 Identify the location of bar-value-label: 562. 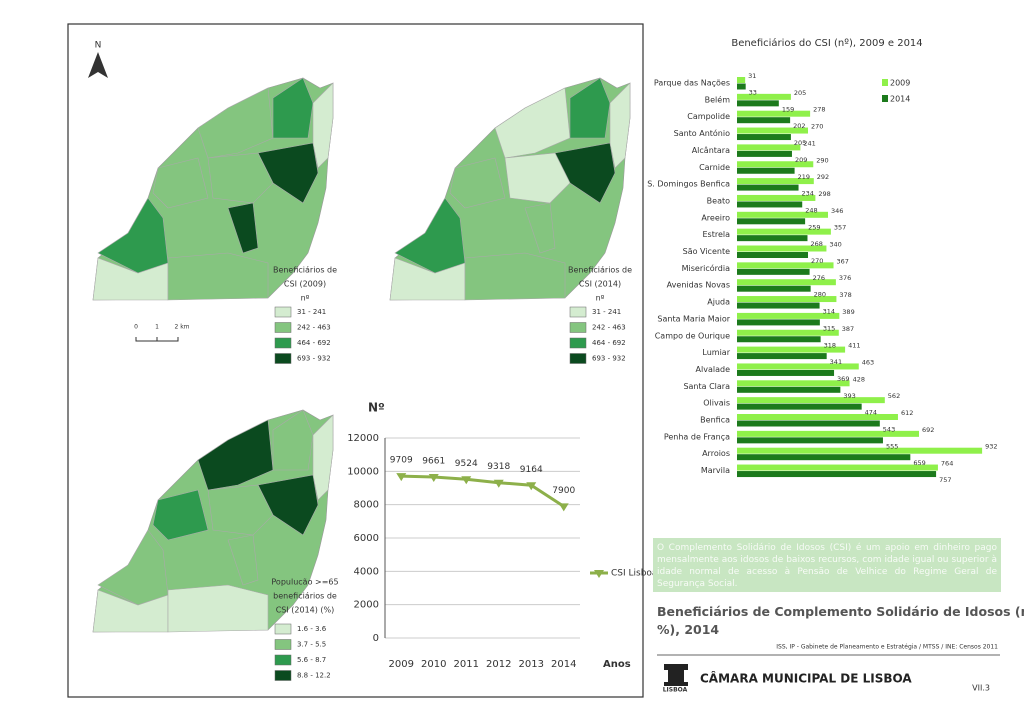
(894, 396).